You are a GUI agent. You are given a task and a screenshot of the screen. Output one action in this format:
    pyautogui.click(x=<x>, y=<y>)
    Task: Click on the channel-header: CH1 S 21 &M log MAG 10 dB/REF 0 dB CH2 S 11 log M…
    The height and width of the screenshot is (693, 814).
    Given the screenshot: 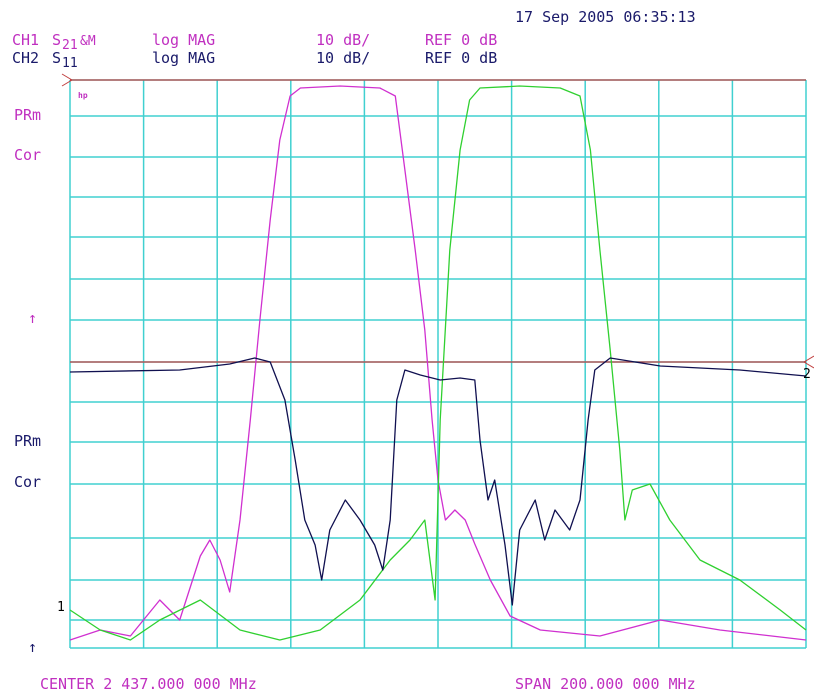 What is the action you would take?
    pyautogui.click(x=254, y=51)
    